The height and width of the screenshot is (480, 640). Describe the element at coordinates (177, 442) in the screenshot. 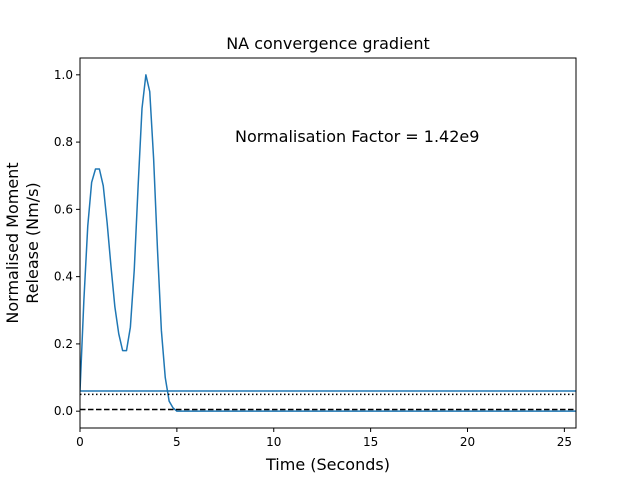

I see `x-tick-label: 5` at that location.